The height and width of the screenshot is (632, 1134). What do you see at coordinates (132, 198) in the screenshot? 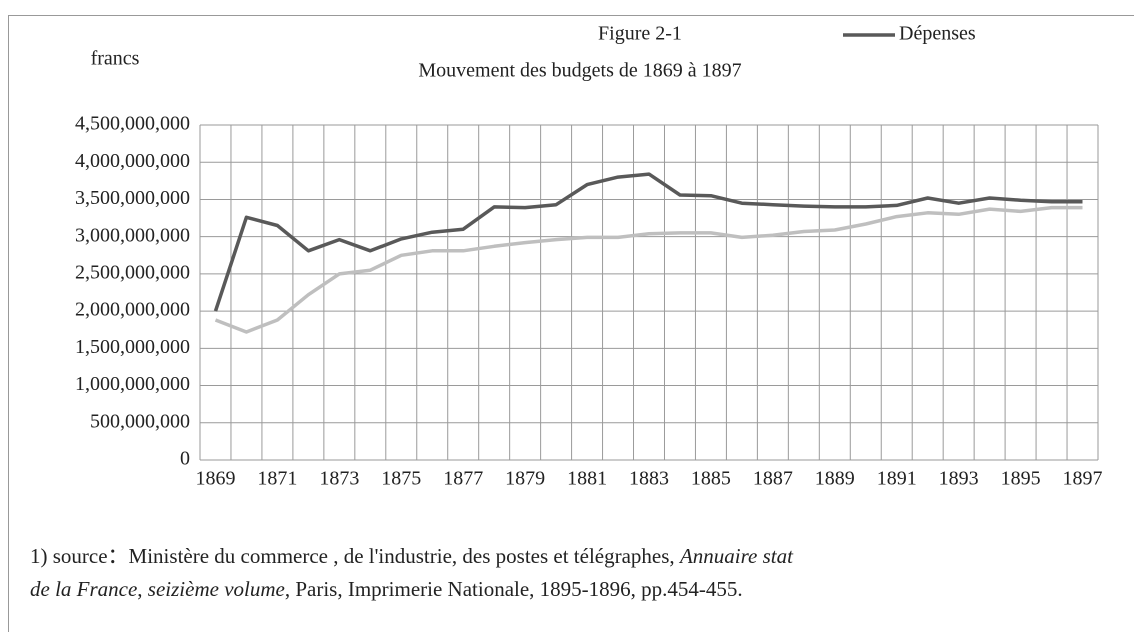
I see `y-tick-label: 3,500,000,000` at bounding box center [132, 198].